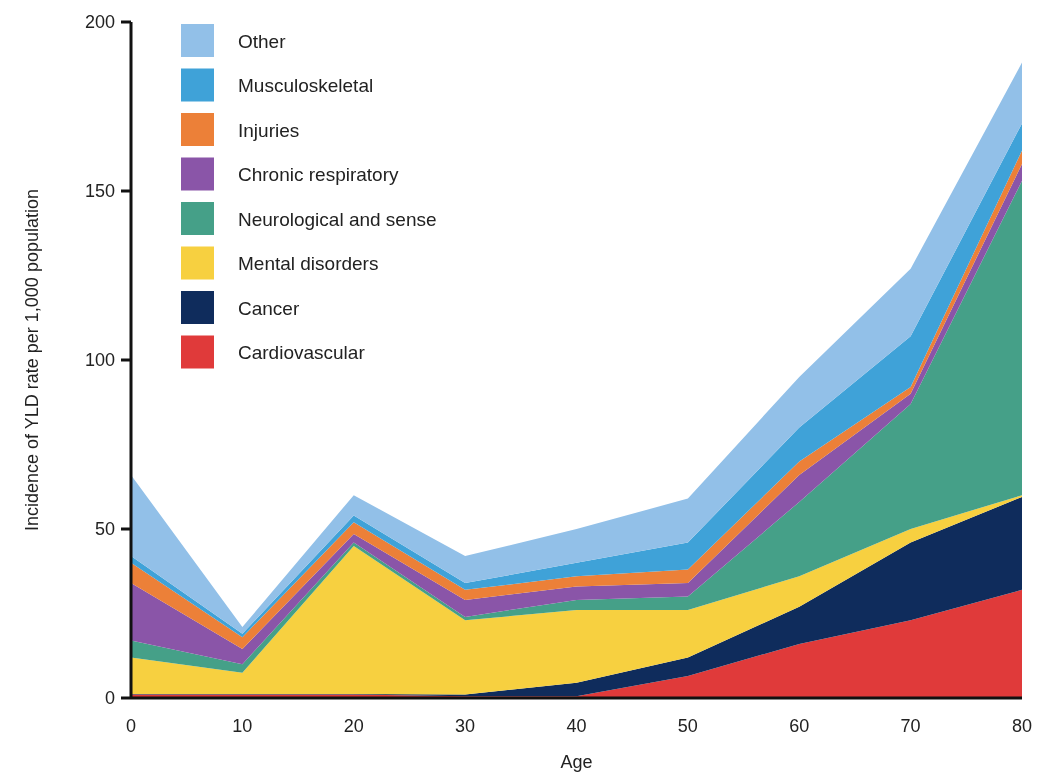 This screenshot has width=1041, height=776. What do you see at coordinates (353, 726) in the screenshot?
I see `x-tick-label: 20` at bounding box center [353, 726].